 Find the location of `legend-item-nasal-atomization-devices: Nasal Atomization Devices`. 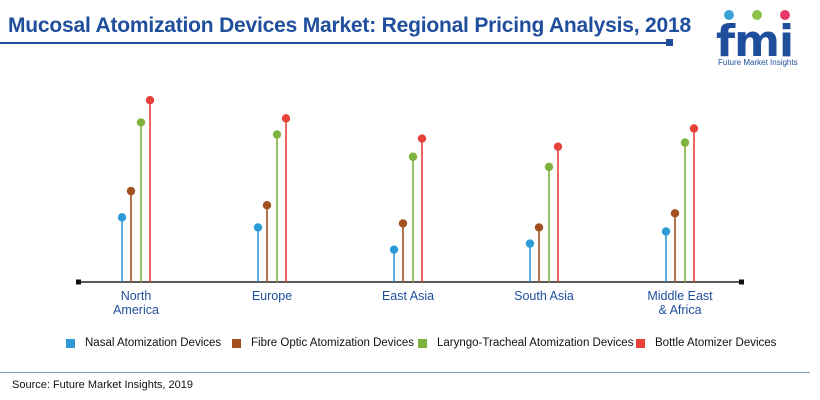

legend-item-nasal-atomization-devices: Nasal Atomization Devices is located at coordinates (143, 343).